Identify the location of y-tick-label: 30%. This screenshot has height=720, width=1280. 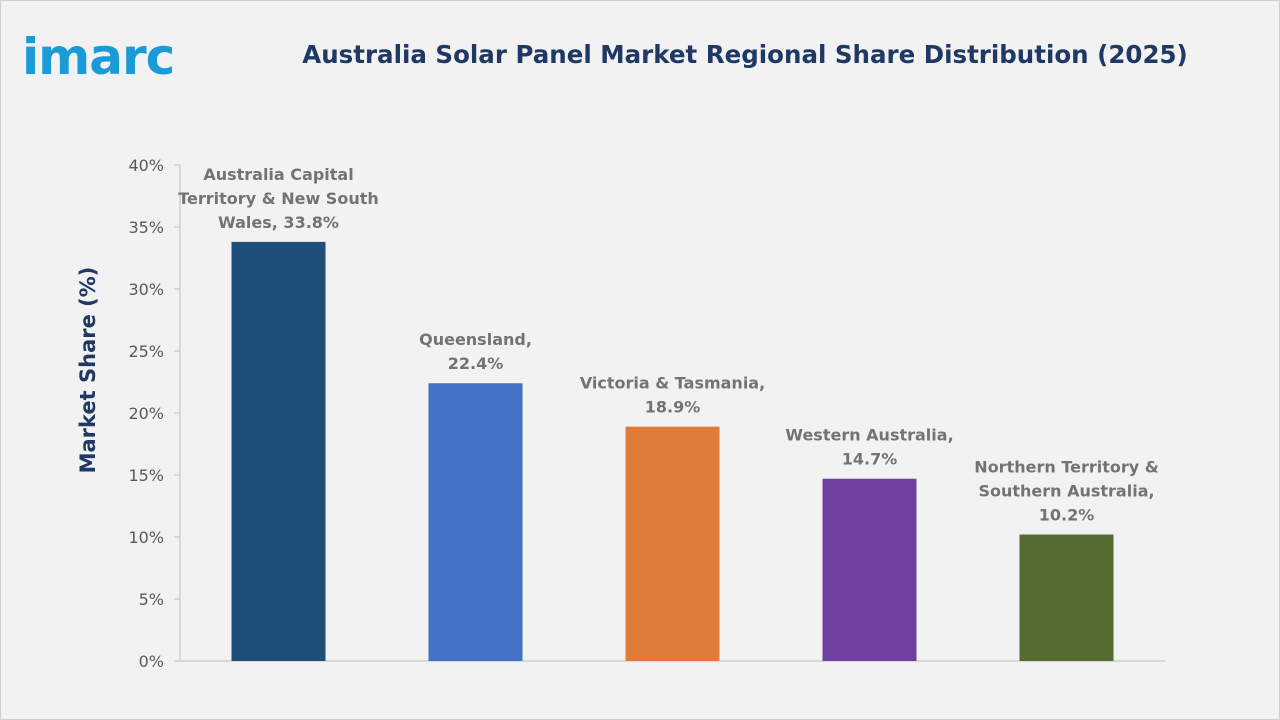
(146, 289).